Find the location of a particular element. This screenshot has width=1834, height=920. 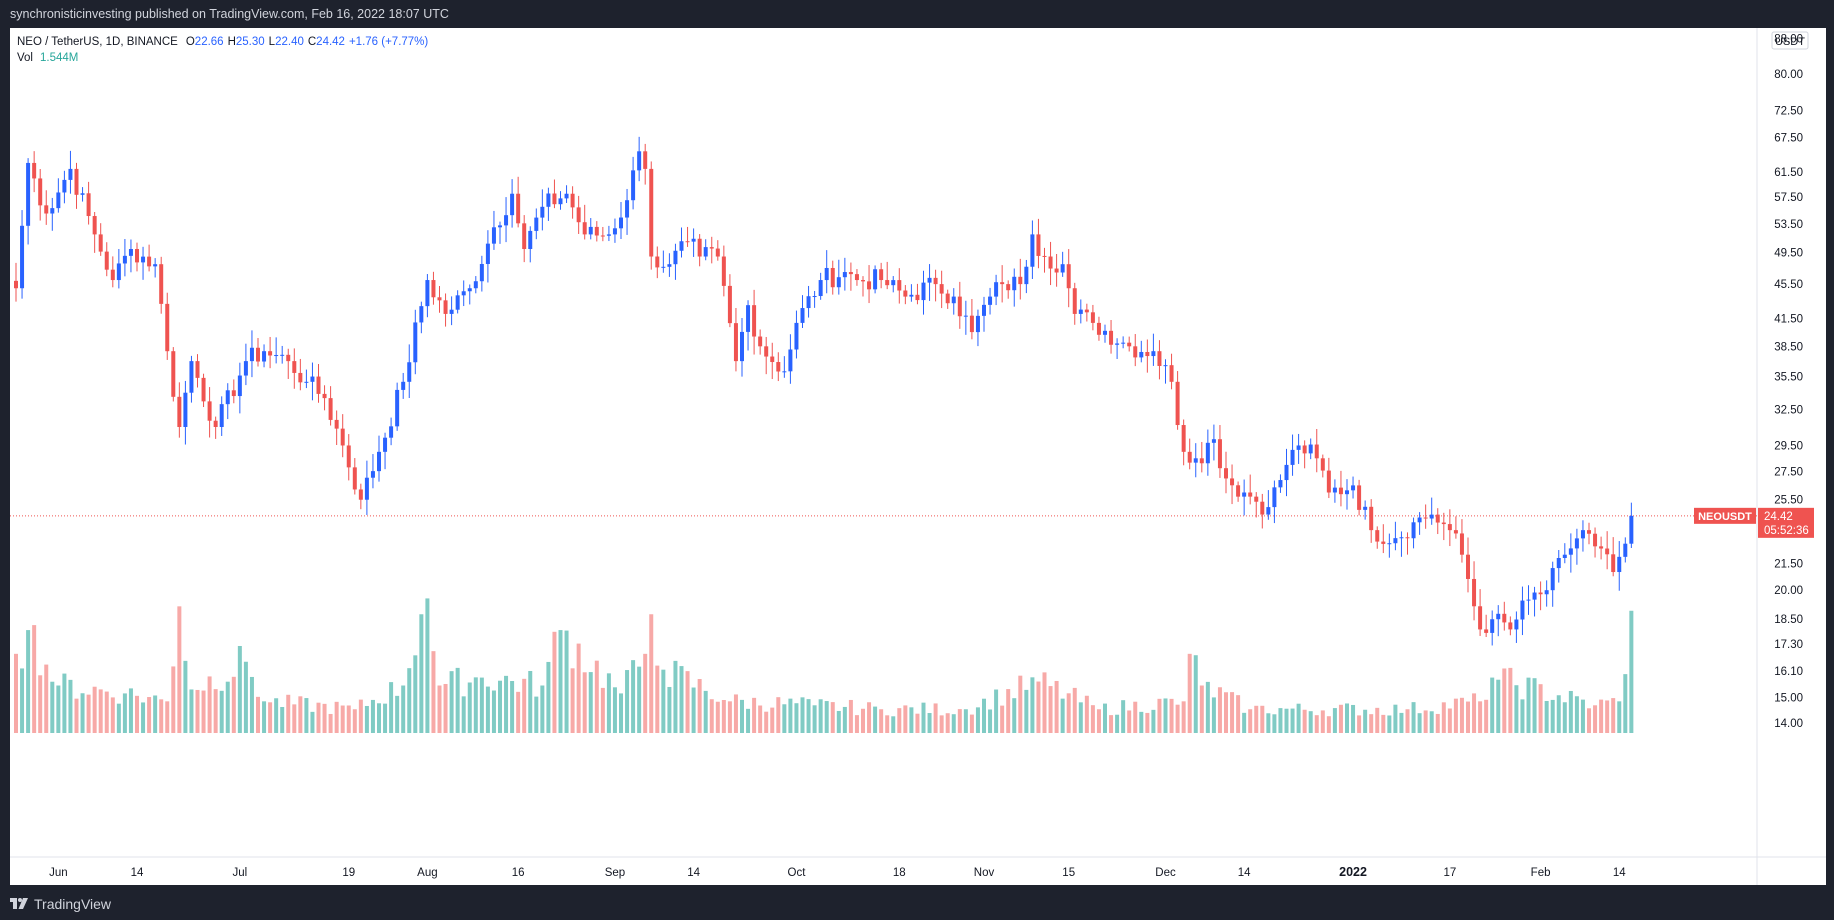

tradingview-logo: TradingView is located at coordinates (60, 904).